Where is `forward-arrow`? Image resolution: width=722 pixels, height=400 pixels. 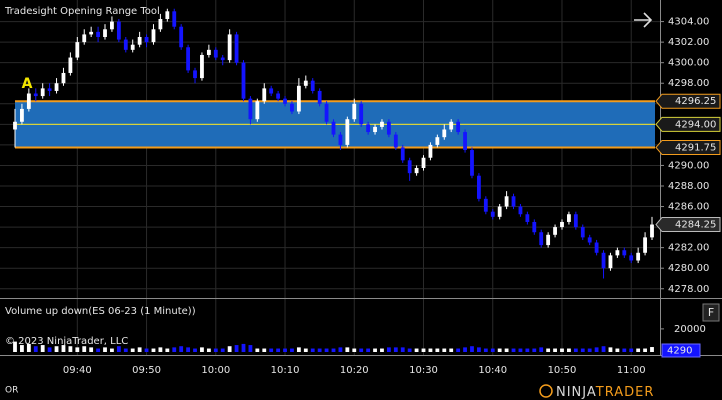 forward-arrow is located at coordinates (643, 20).